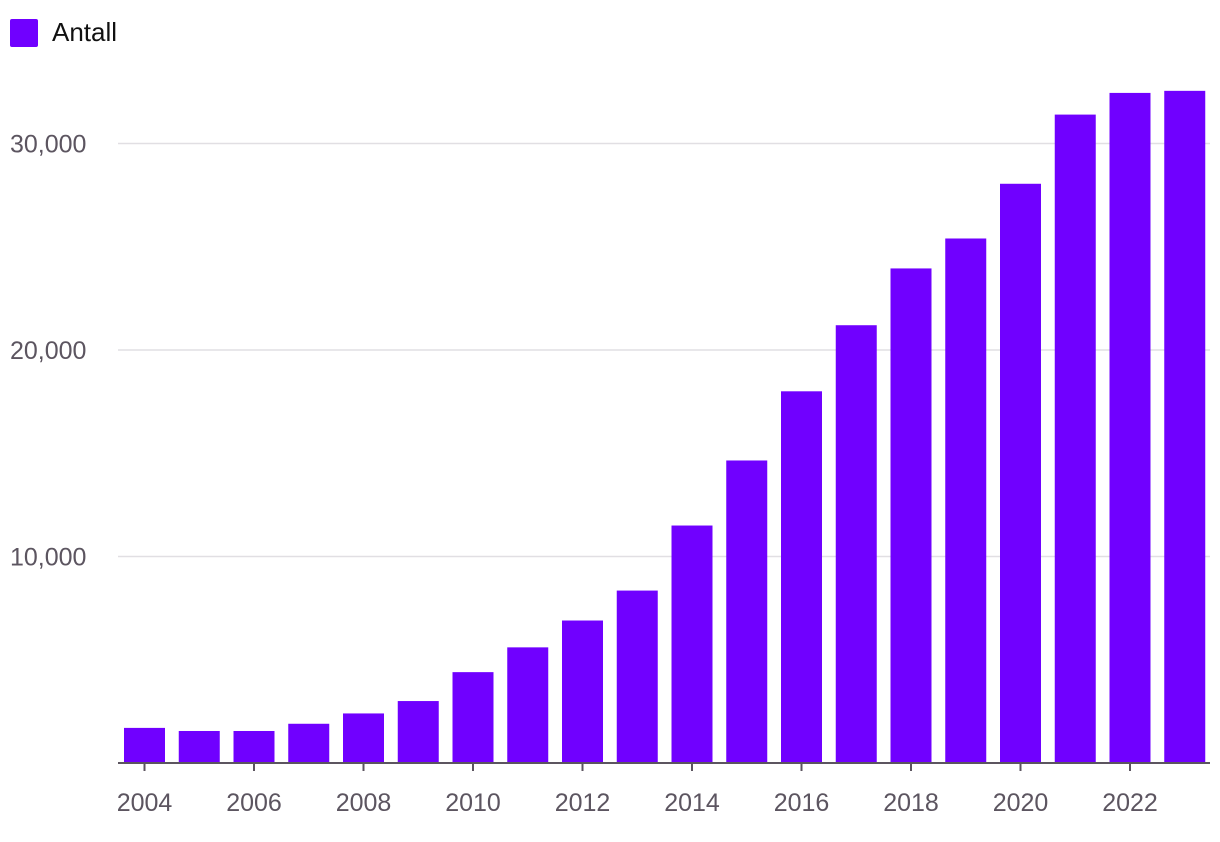 This screenshot has height=842, width=1220. What do you see at coordinates (911, 803) in the screenshot?
I see `x-tick-label: 2018` at bounding box center [911, 803].